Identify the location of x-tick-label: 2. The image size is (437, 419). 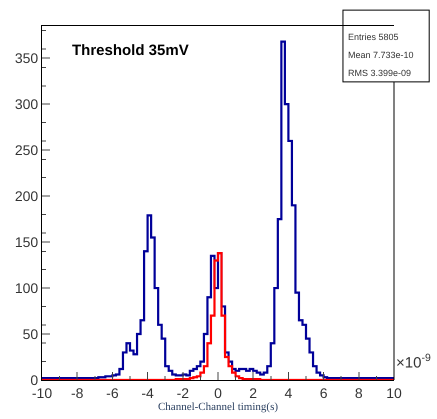
(253, 392).